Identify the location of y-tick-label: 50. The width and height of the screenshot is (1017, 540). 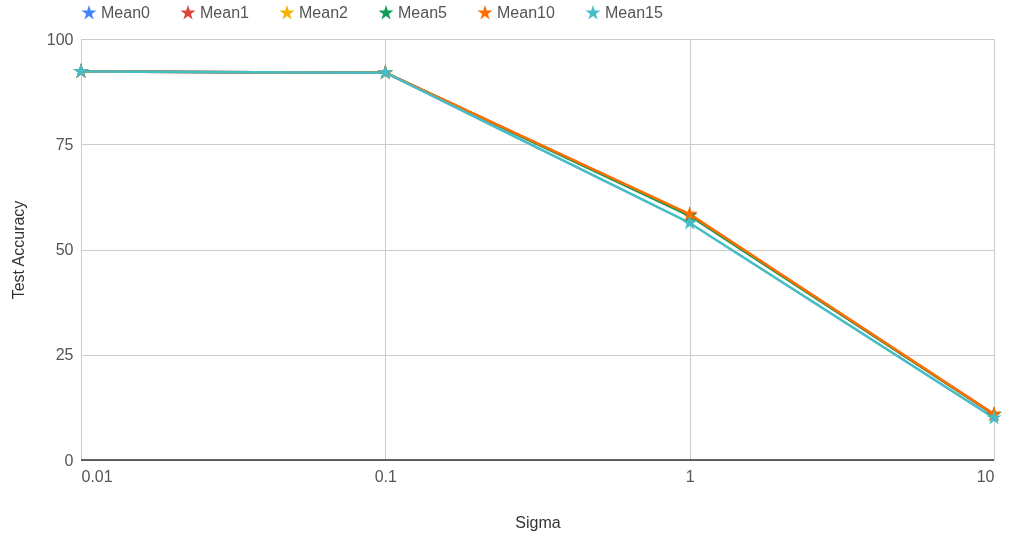
(64, 249).